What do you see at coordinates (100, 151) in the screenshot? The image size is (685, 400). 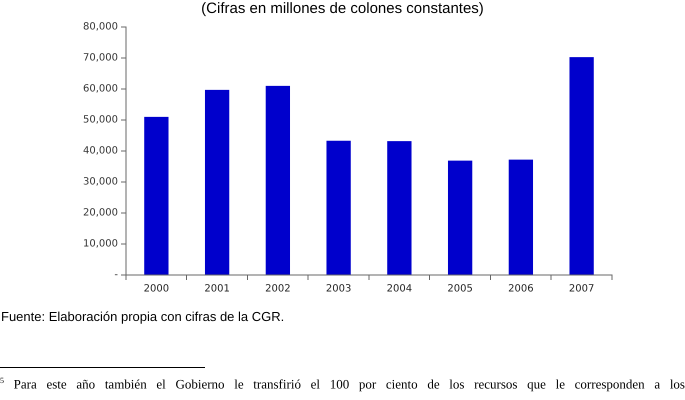 I see `y-tick-label: 40,000` at bounding box center [100, 151].